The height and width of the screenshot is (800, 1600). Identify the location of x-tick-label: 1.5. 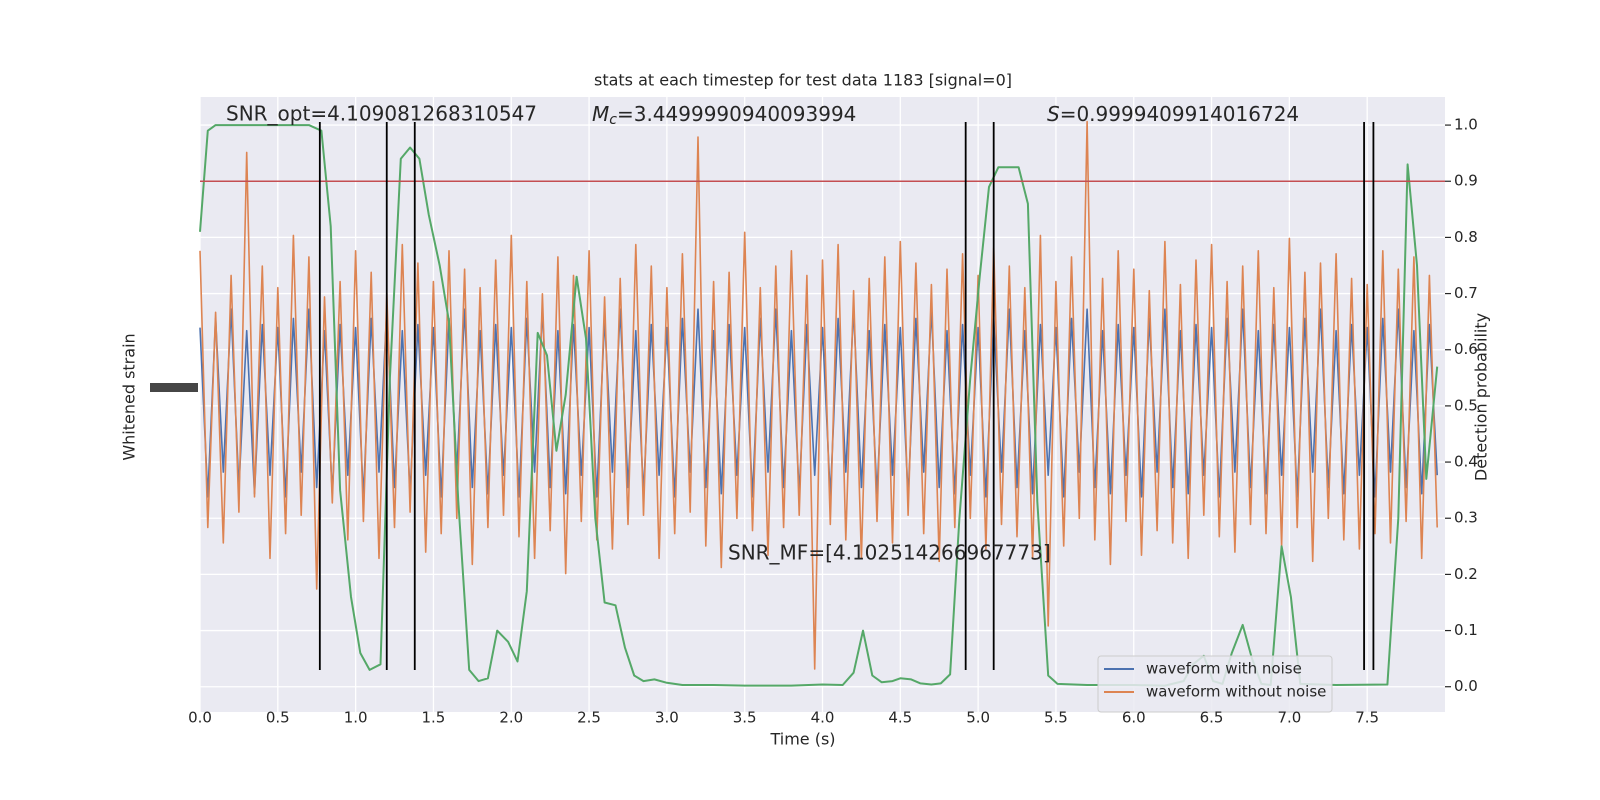
(434, 718).